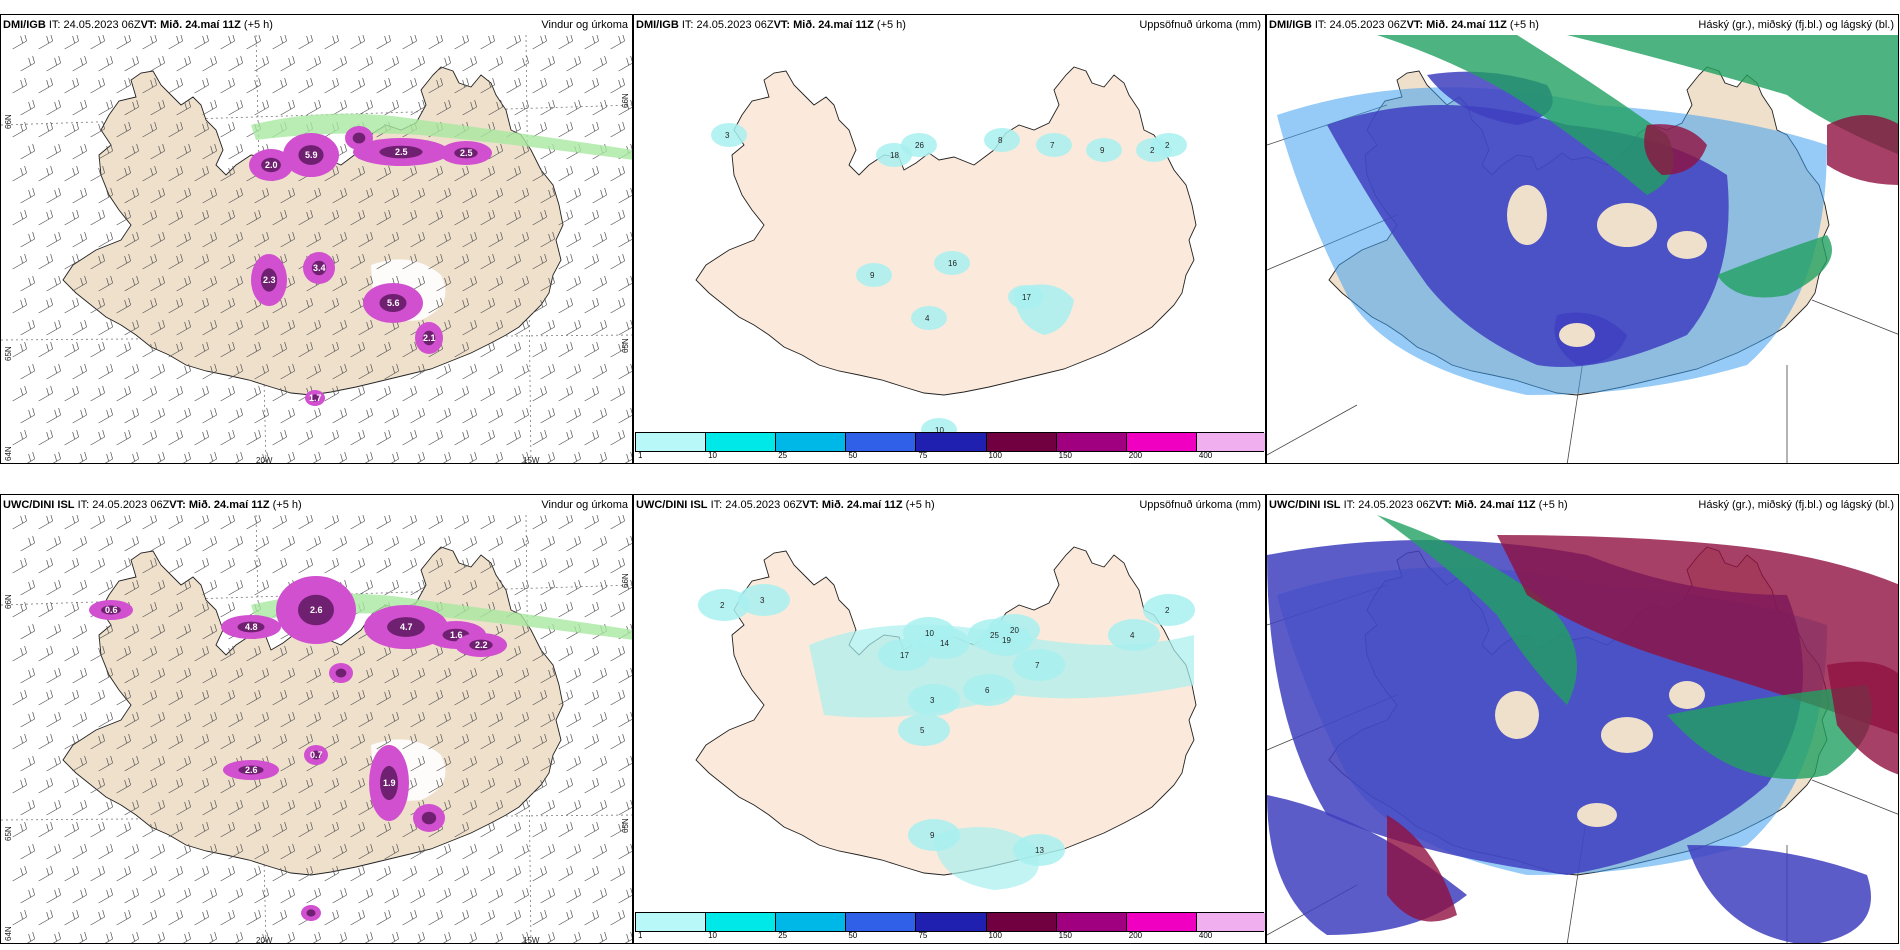 The width and height of the screenshot is (1900, 950). What do you see at coordinates (947, 283) in the screenshot?
I see `accum-labels: 3 18 26 8 7 9 2 2 9 16 17 4 10` at bounding box center [947, 283].